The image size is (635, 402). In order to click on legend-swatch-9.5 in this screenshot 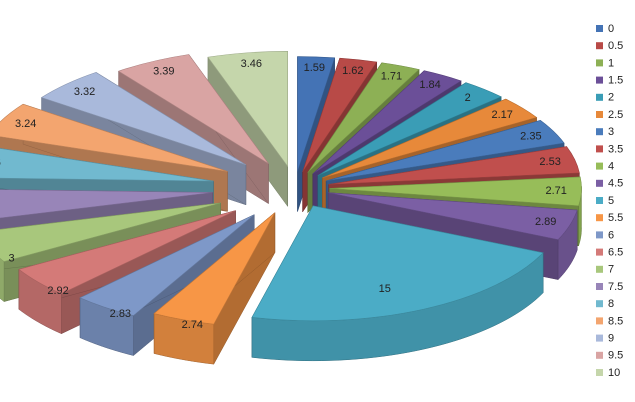, I will do `click(599, 355)`.